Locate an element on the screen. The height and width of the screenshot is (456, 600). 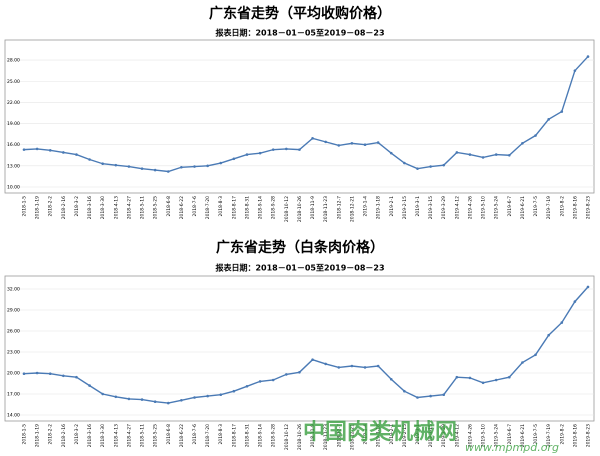
x-tick-label: 2019-8-2 is located at coordinates (562, 434).